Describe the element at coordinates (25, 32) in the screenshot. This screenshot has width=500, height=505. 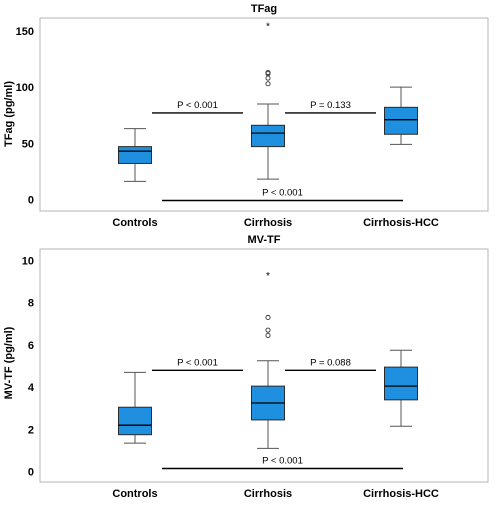
I see `y-tick-label: 150` at that location.